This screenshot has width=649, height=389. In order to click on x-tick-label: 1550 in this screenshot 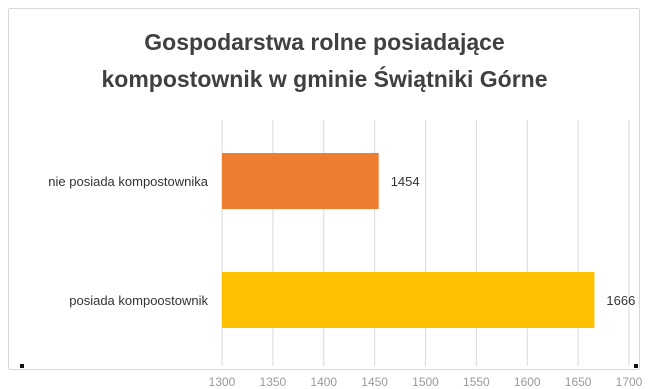, I will do `click(476, 382)`.